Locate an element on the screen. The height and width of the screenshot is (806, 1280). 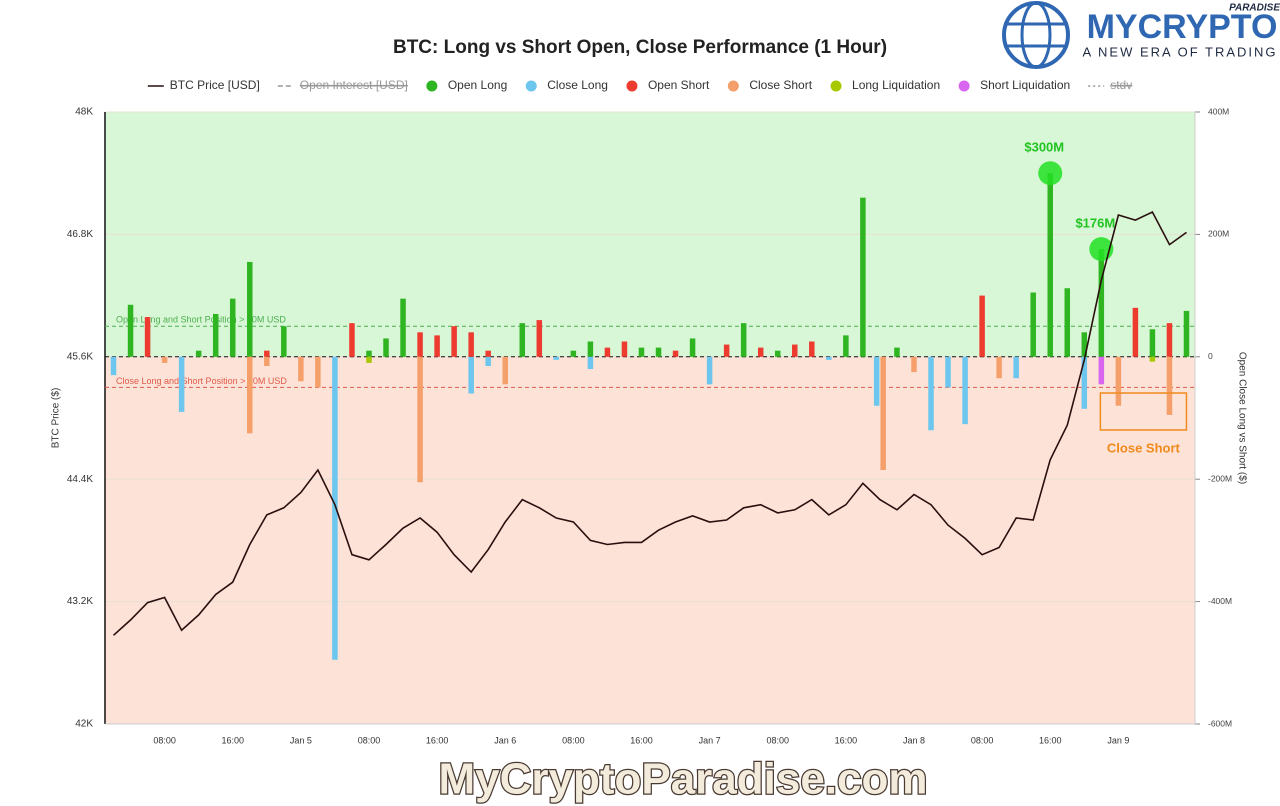
y-axis-label: BTC Price ($) is located at coordinates (56, 418).